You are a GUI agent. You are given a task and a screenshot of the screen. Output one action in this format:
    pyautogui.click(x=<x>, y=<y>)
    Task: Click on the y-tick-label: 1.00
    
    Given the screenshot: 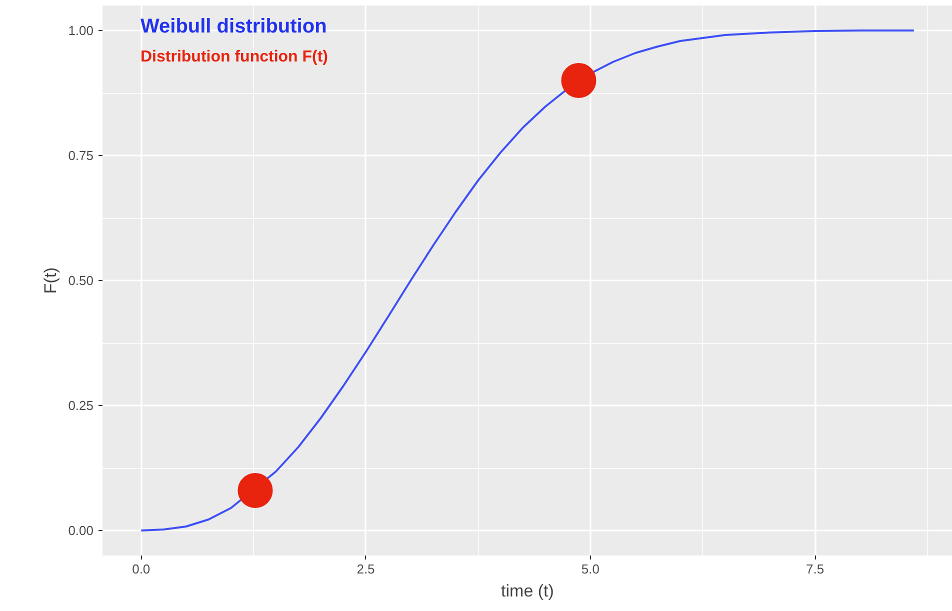 What is the action you would take?
    pyautogui.click(x=81, y=30)
    